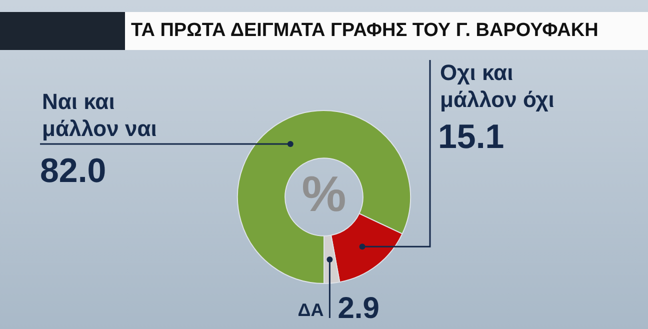 The width and height of the screenshot is (648, 329). I want to click on chart-title: ΤΑ ΠΡΩΤΑ ΔΕΙΓΜΑΤΑ ΓΡΑΦΗΣ ΤΟΥ Γ. ΒΑΡΟΥΦΑΚΗ, so click(386, 31).